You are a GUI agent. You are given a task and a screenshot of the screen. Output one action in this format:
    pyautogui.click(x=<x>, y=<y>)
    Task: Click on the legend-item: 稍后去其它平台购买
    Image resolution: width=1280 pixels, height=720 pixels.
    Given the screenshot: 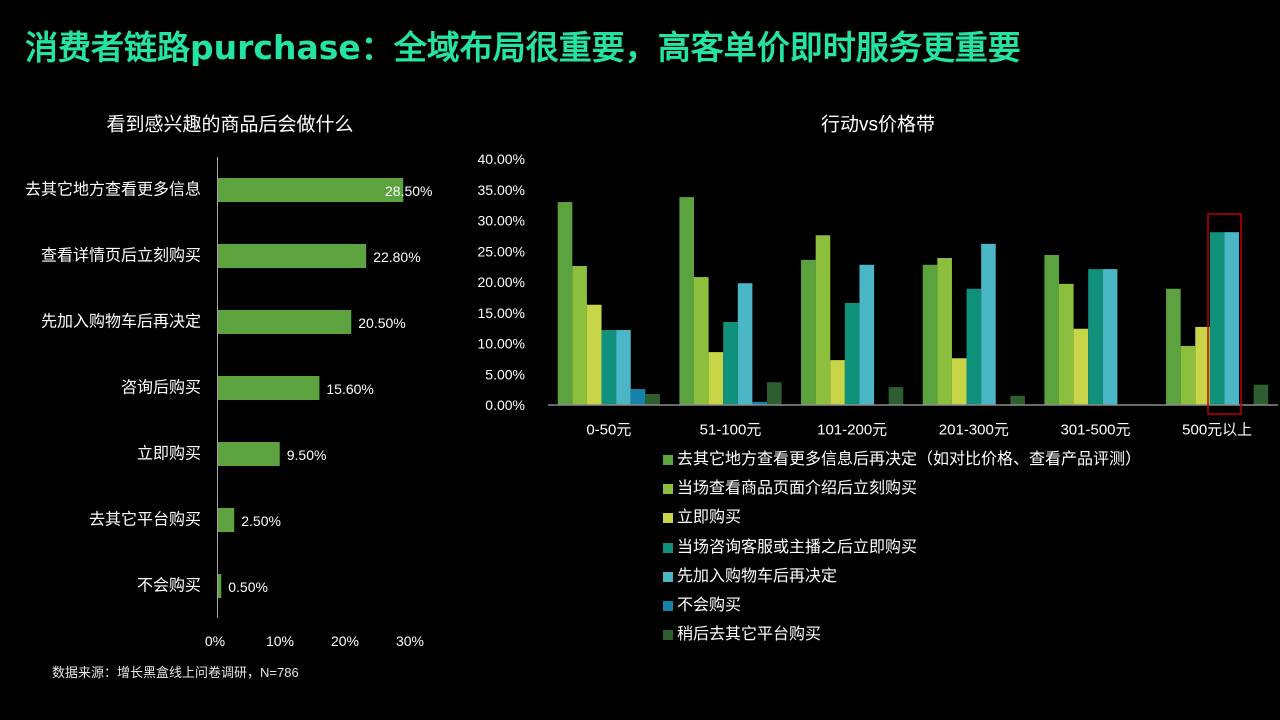 What is the action you would take?
    pyautogui.click(x=900, y=635)
    